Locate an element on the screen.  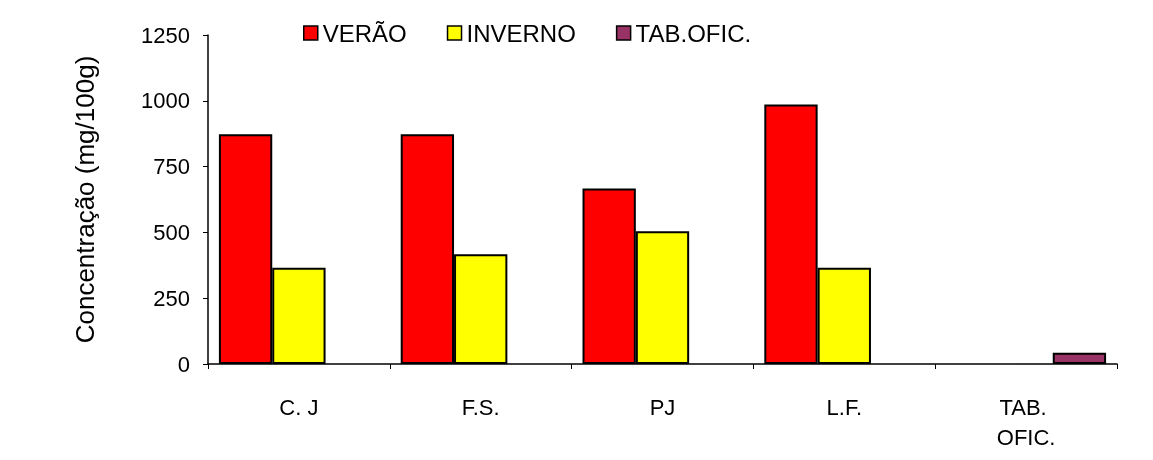
x-tick-label: TAB. OFIC. is located at coordinates (1026, 422).